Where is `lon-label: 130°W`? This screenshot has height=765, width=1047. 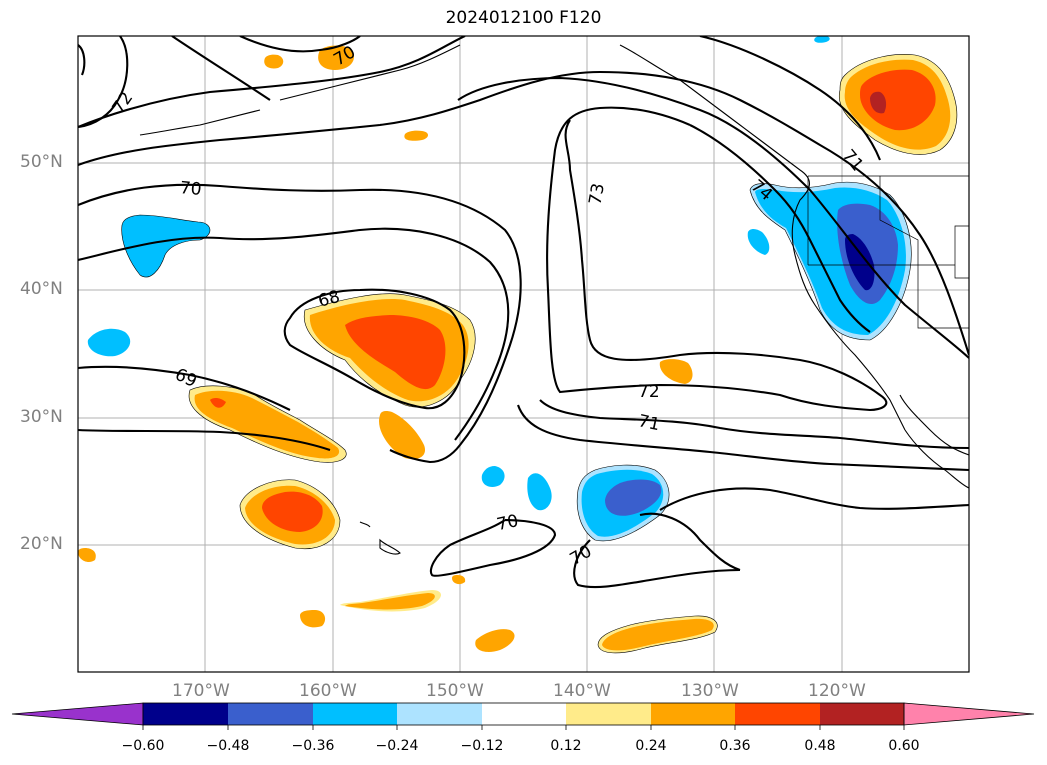
lon-label: 130°W is located at coordinates (710, 691).